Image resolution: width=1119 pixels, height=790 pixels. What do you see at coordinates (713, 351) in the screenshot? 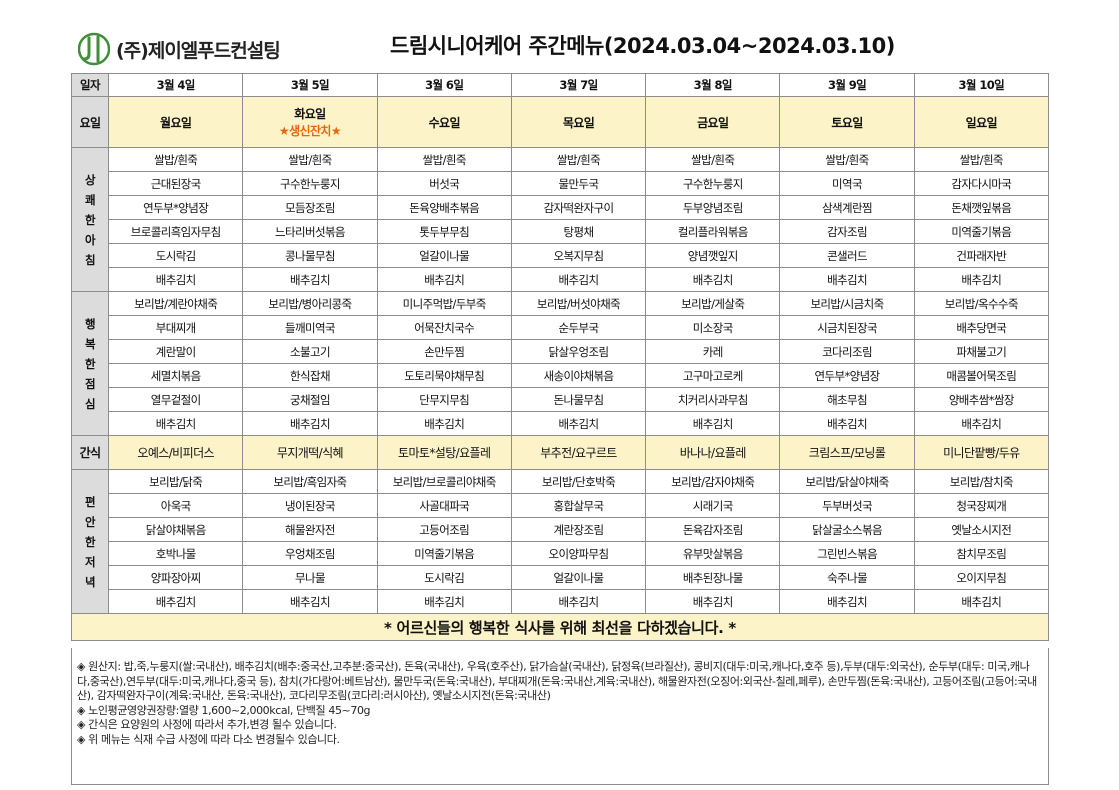
I see `menu-item: 카레` at bounding box center [713, 351].